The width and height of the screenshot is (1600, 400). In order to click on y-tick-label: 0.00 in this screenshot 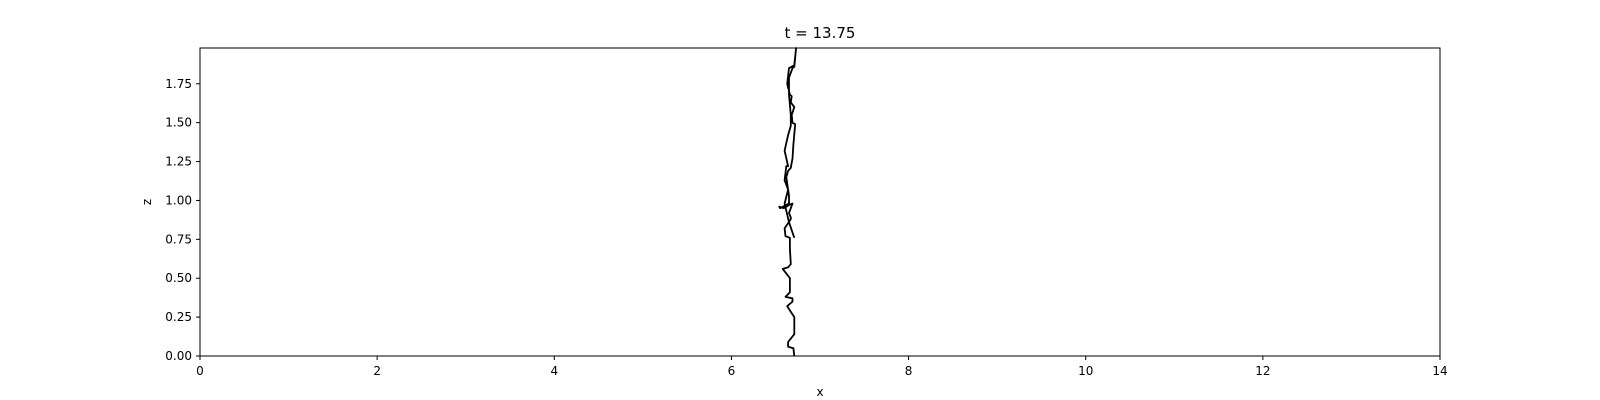, I will do `click(178, 356)`.